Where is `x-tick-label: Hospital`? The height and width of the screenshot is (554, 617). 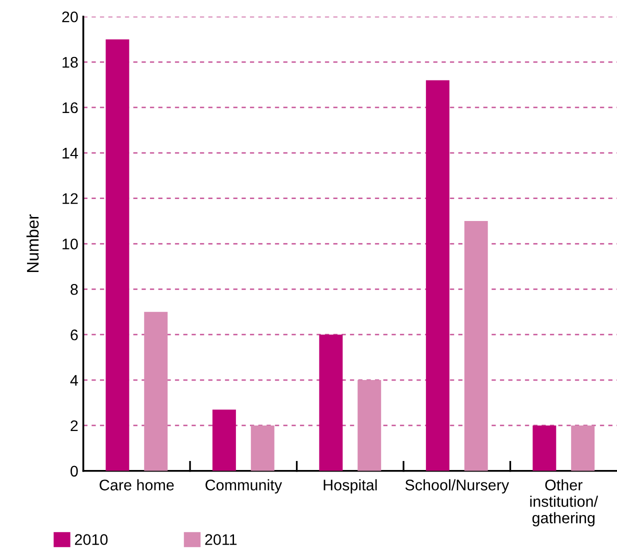 x-tick-label: Hospital is located at coordinates (350, 486).